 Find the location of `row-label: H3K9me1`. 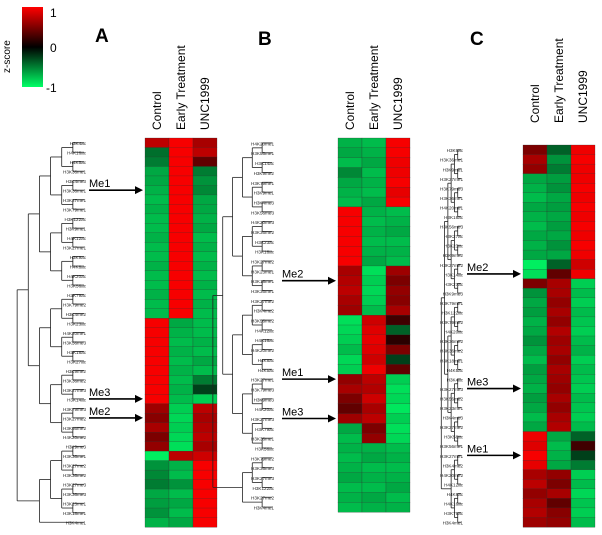

row-label: H3K9me1 is located at coordinates (264, 193).